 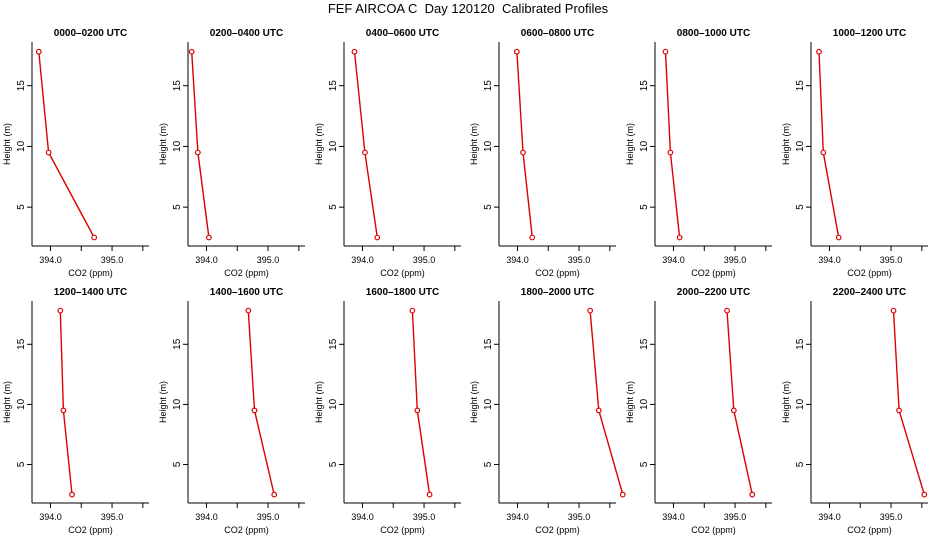 I want to click on panel-title: 1200–1400 UTC, so click(x=90, y=292).